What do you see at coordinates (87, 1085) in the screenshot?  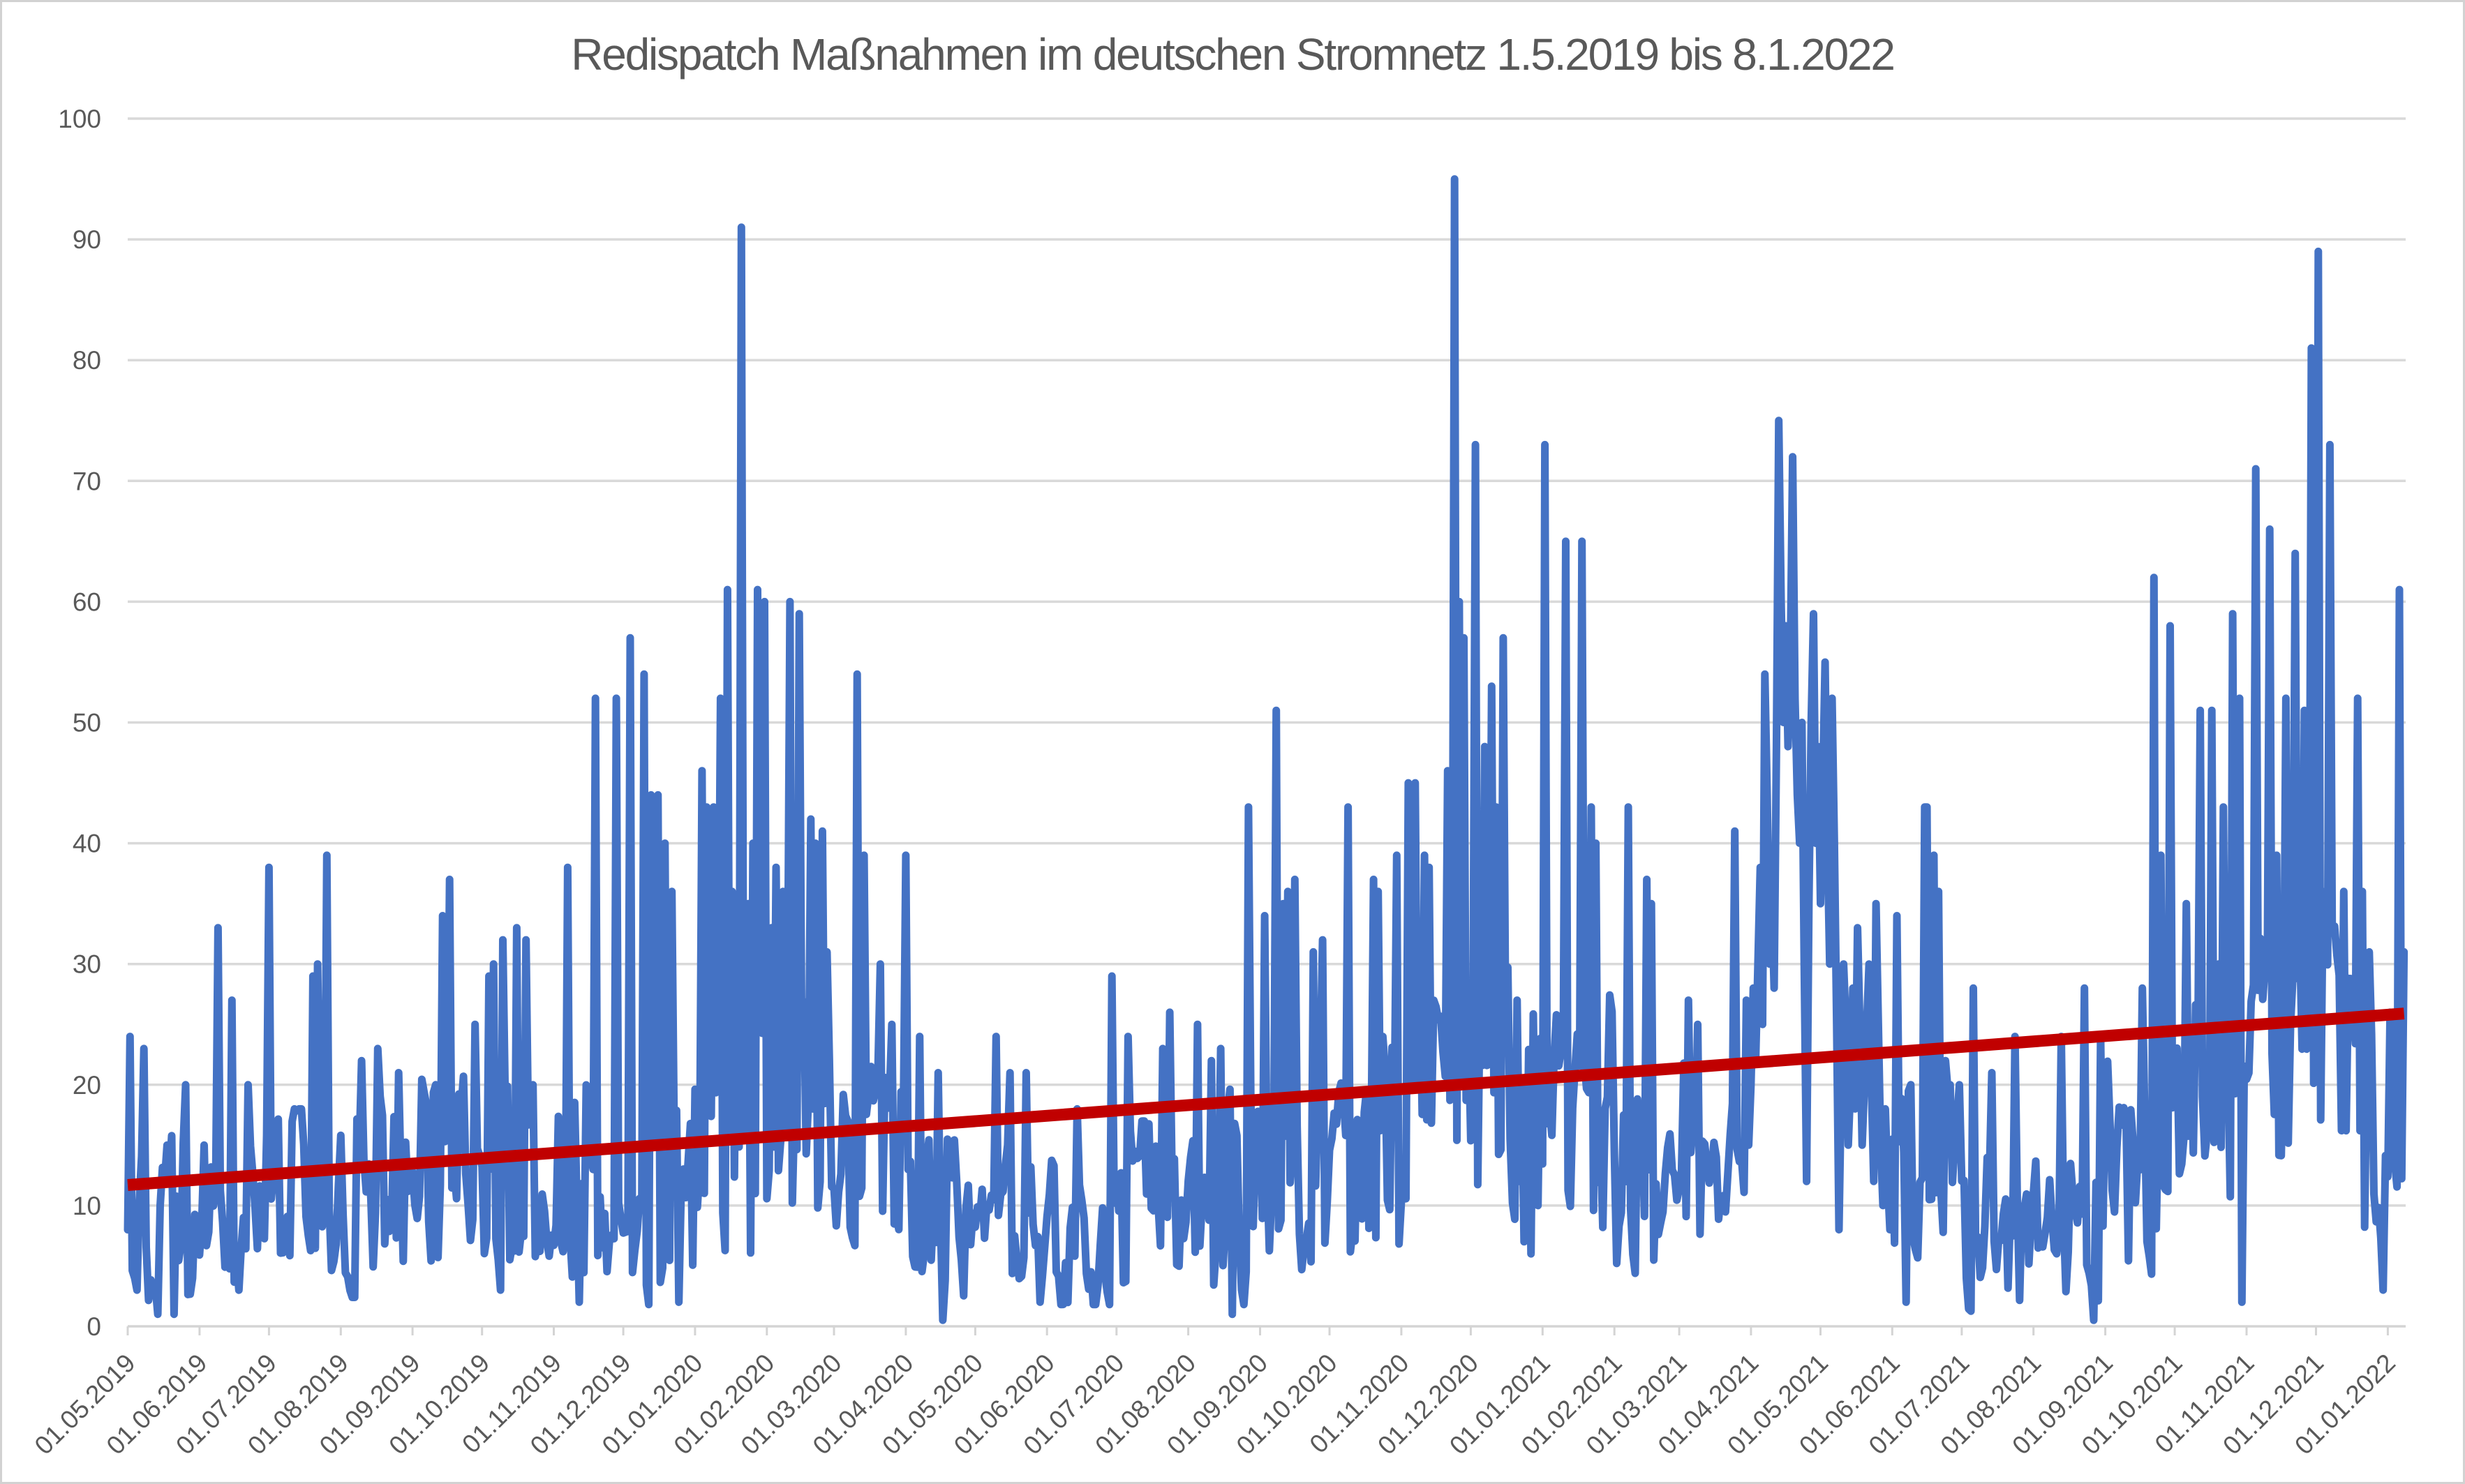 I see `svg-text: 20` at bounding box center [87, 1085].